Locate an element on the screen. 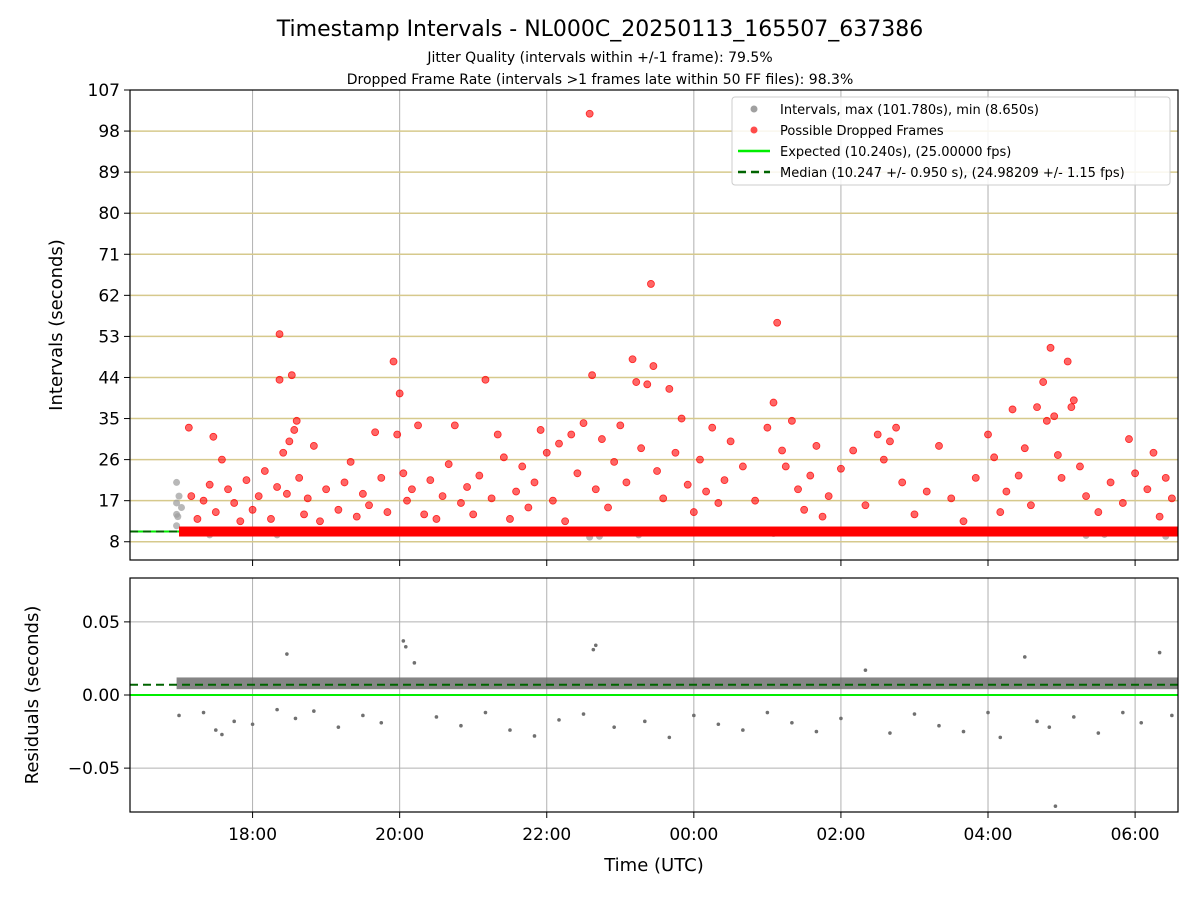 This screenshot has width=1200, height=900. bottom-y-tick-label: 0.05 is located at coordinates (101, 623).